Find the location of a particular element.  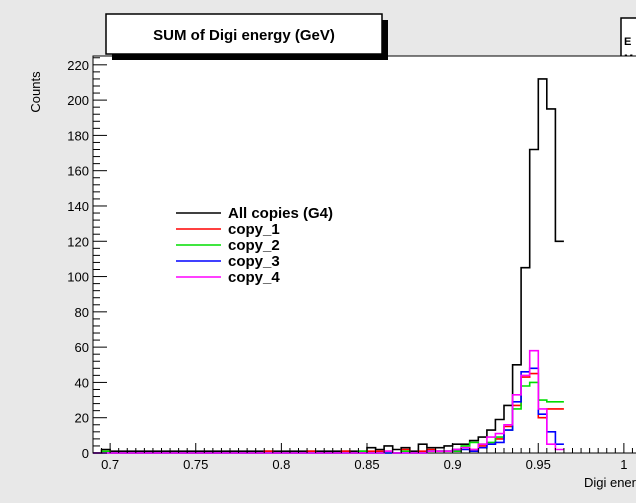

y-axis-label: Counts is located at coordinates (35, 92).